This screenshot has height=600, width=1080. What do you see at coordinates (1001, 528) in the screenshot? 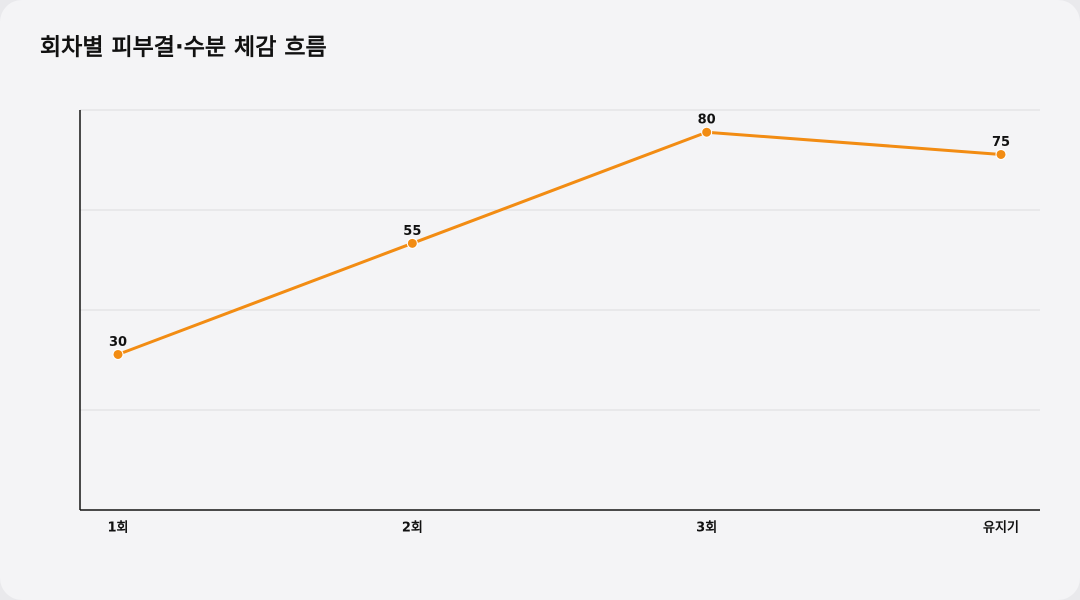
I see `x-tick-label: 유지기` at bounding box center [1001, 528].